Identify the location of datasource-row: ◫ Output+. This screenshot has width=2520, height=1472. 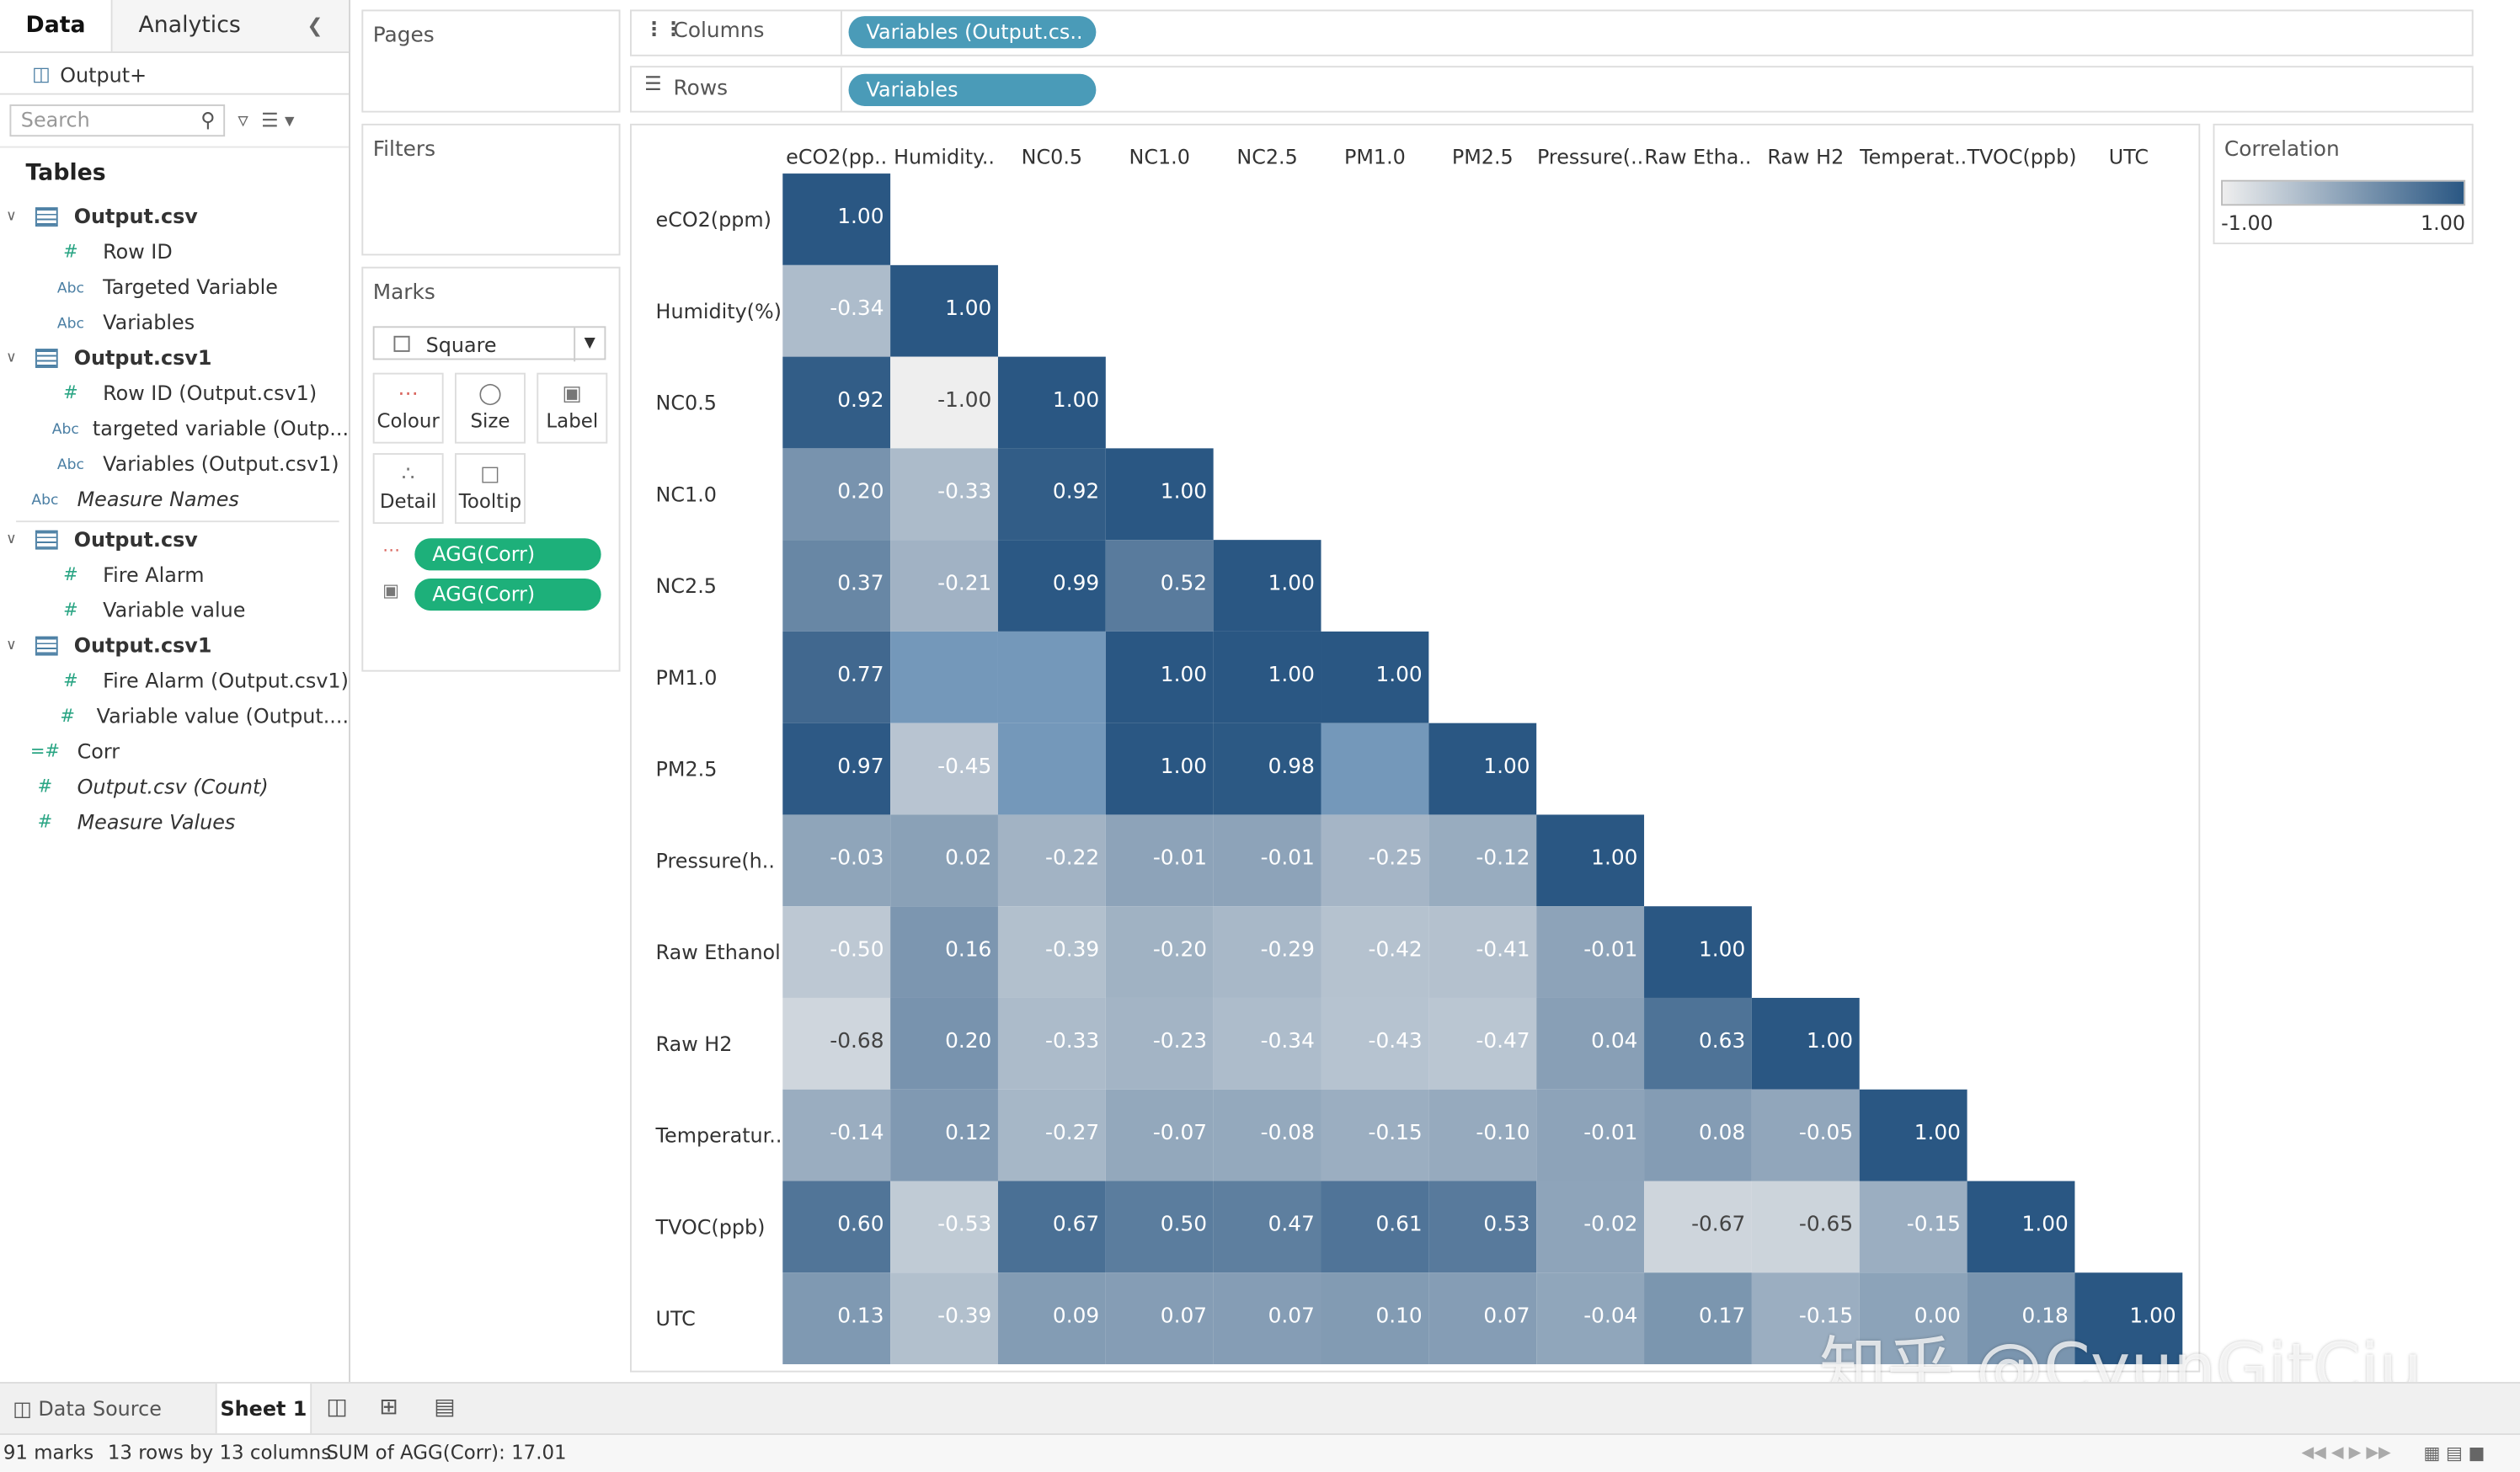
(175, 74).